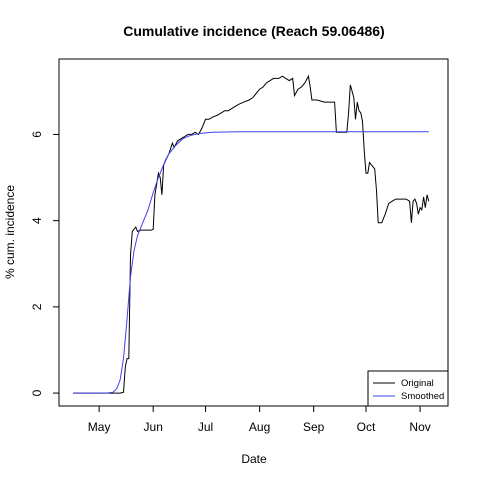 Image resolution: width=480 pixels, height=480 pixels. Describe the element at coordinates (253, 31) in the screenshot. I see `chart-title: Cumulative incidence (Reach 59.06486)` at that location.